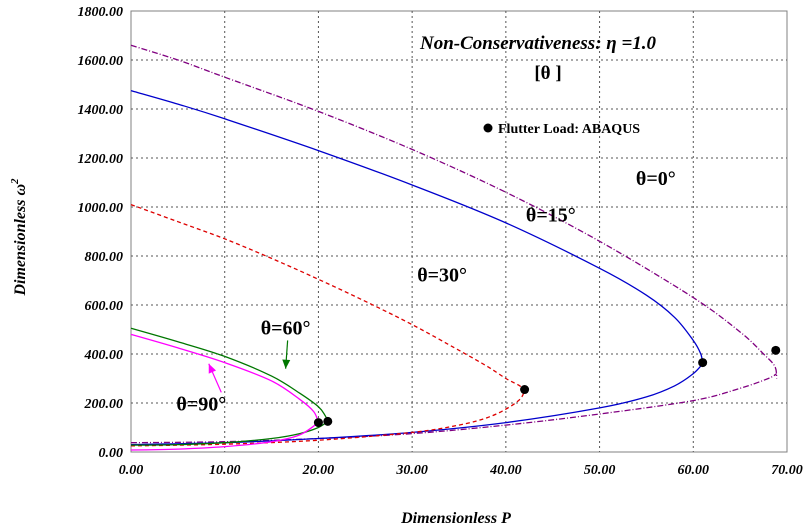  Describe the element at coordinates (461, 470) in the screenshot. I see `x-tick-labels: 0.00 10.00 20.00 30.00 40.00 50.00 60.00 70.00` at that location.